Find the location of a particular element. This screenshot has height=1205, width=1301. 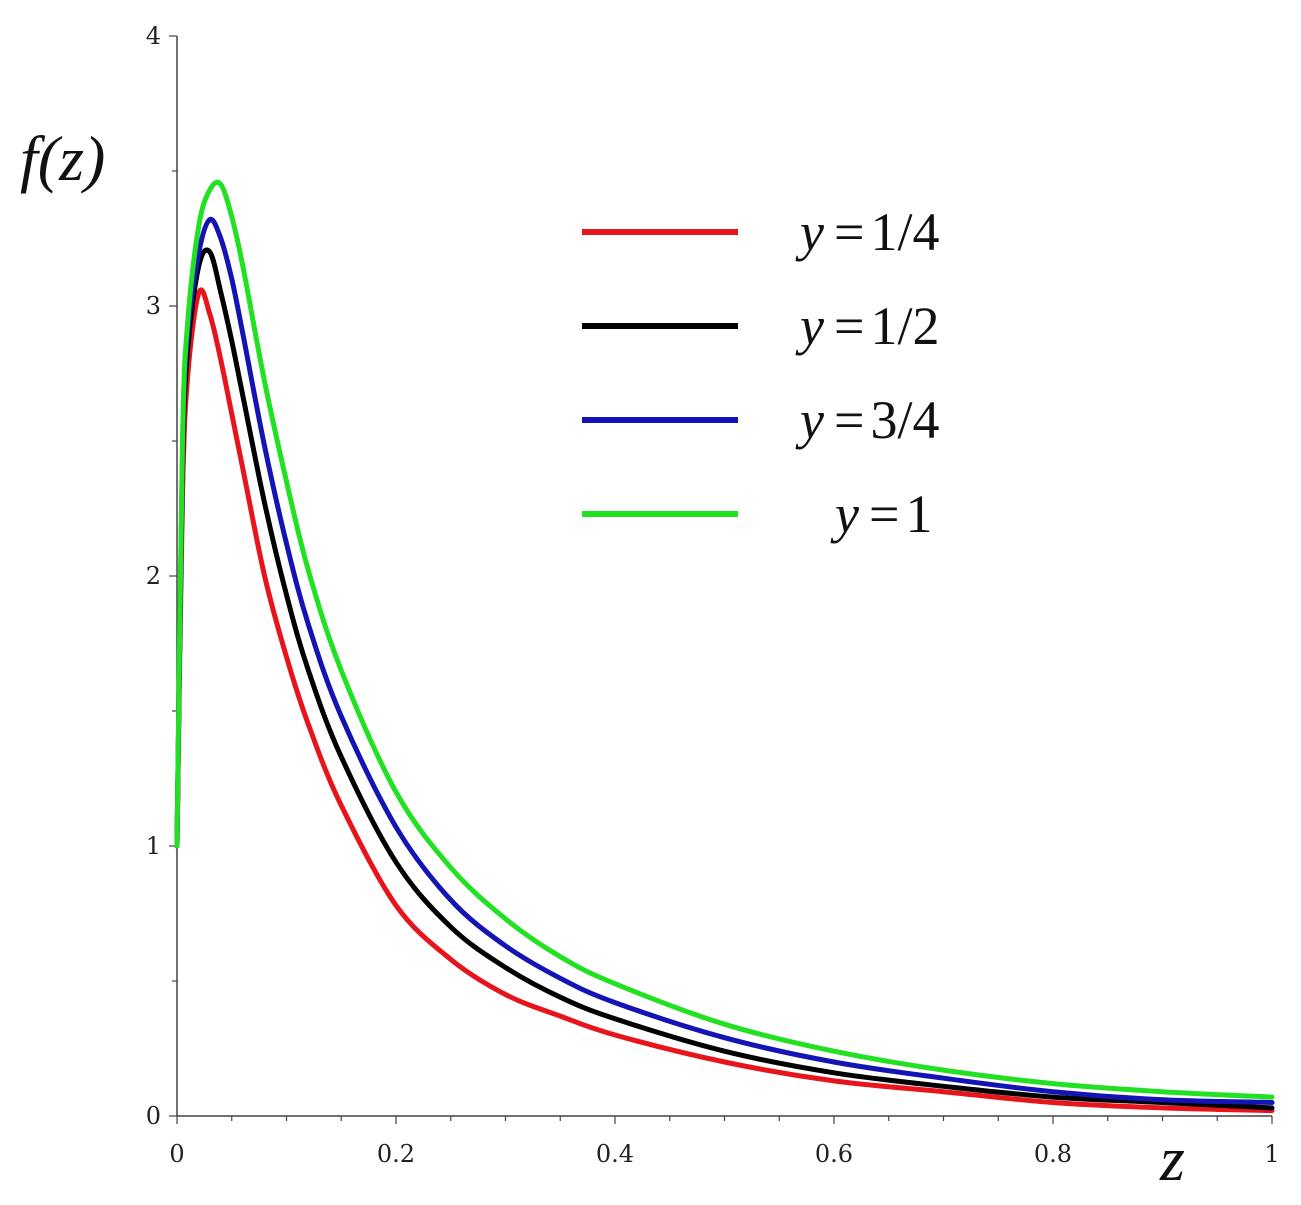

y-tick-label: 3 is located at coordinates (153, 306).